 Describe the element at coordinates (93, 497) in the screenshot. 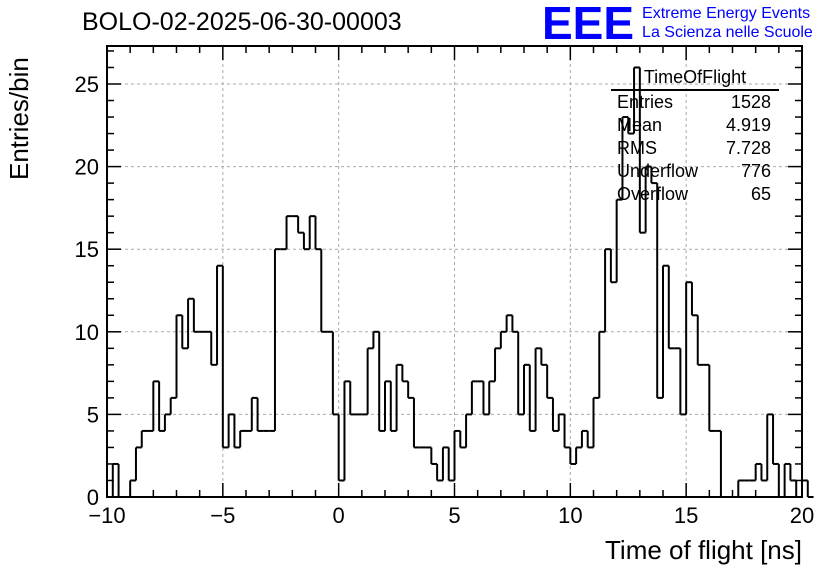

I see `y-tick-label: 0` at that location.